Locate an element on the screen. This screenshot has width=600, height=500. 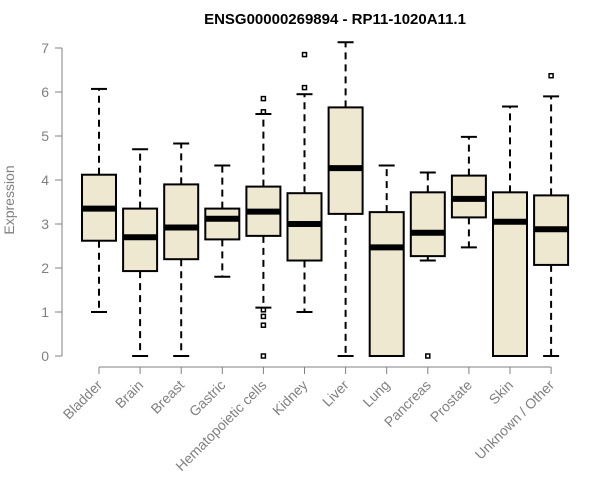
box-skin is located at coordinates (510, 231).